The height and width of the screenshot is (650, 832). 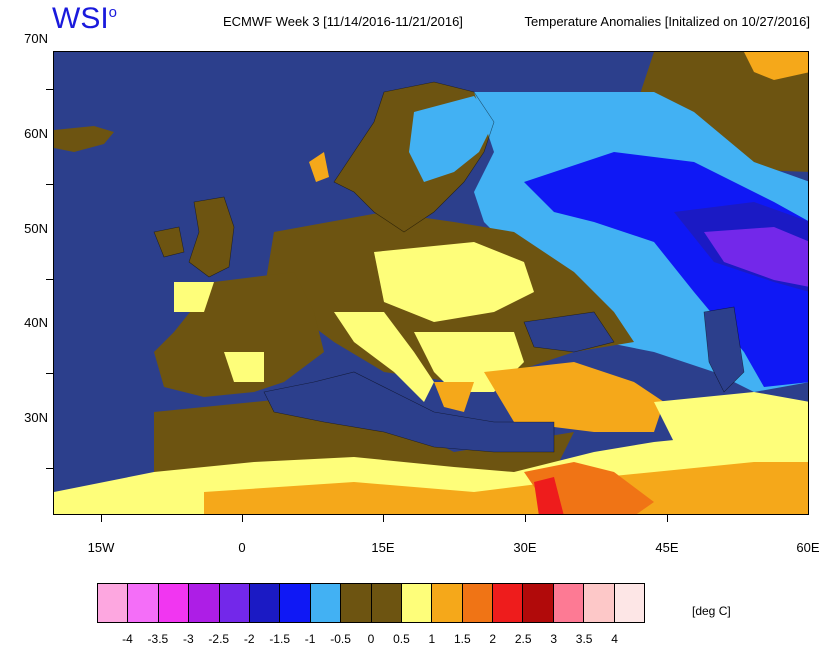 What do you see at coordinates (279, 639) in the screenshot?
I see `colorbar-label: -1.5` at bounding box center [279, 639].